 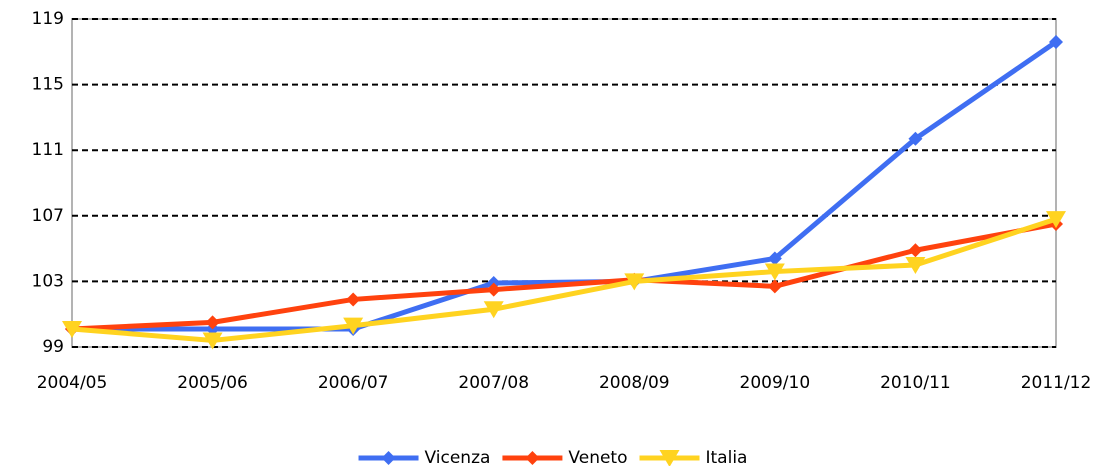 What do you see at coordinates (634, 383) in the screenshot?
I see `x-tick-label: 2008/09` at bounding box center [634, 383].